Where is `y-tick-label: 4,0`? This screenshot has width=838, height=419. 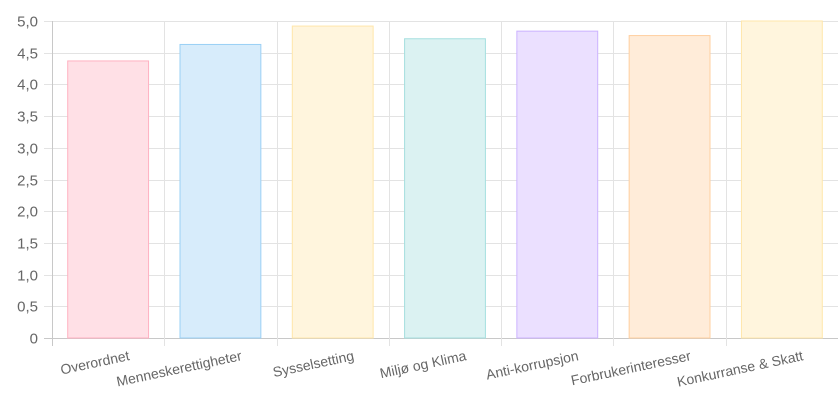
y-tick-label: 4,0 is located at coordinates (27, 85).